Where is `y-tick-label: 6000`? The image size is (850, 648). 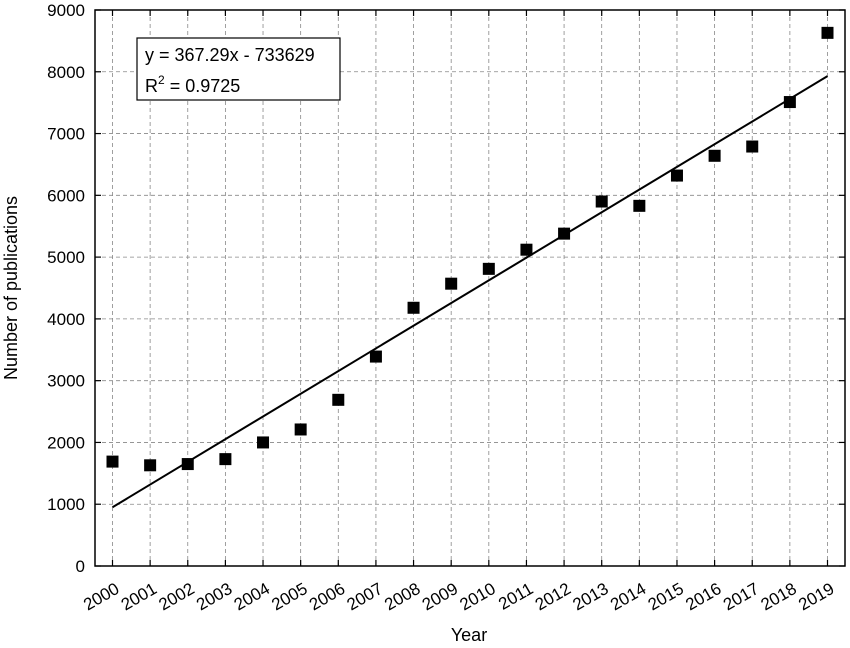 y-tick-label: 6000 is located at coordinates (66, 195).